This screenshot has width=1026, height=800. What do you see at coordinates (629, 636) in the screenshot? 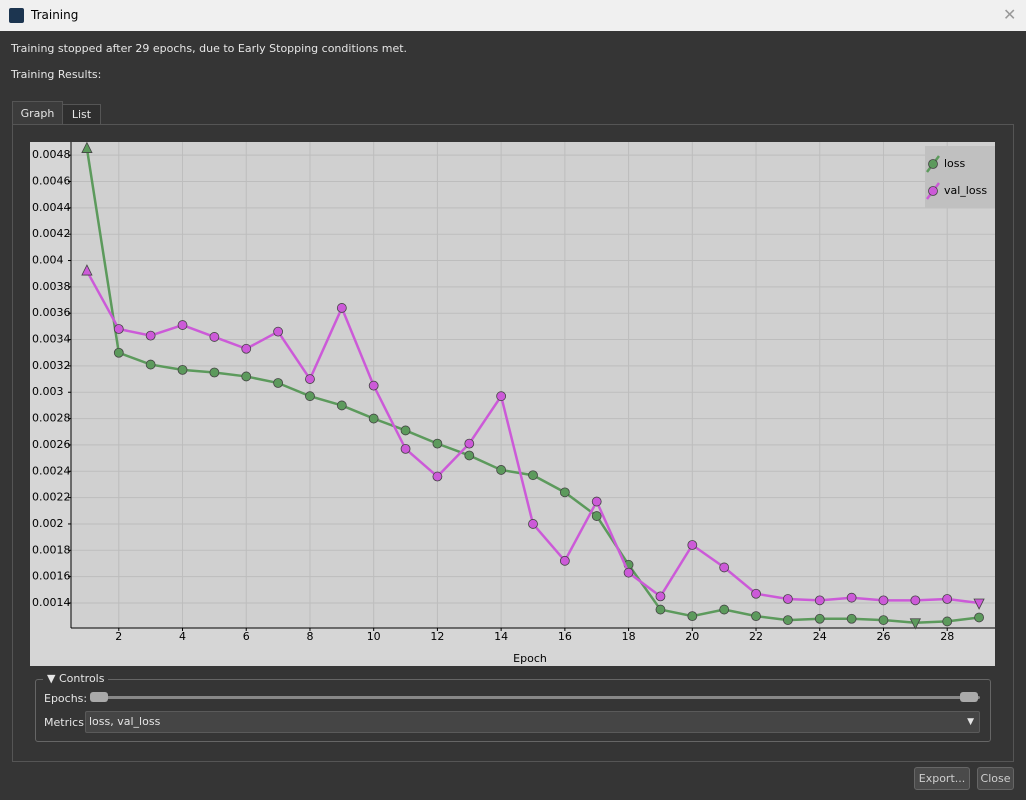
I see `x-tick-label: 18` at bounding box center [629, 636].